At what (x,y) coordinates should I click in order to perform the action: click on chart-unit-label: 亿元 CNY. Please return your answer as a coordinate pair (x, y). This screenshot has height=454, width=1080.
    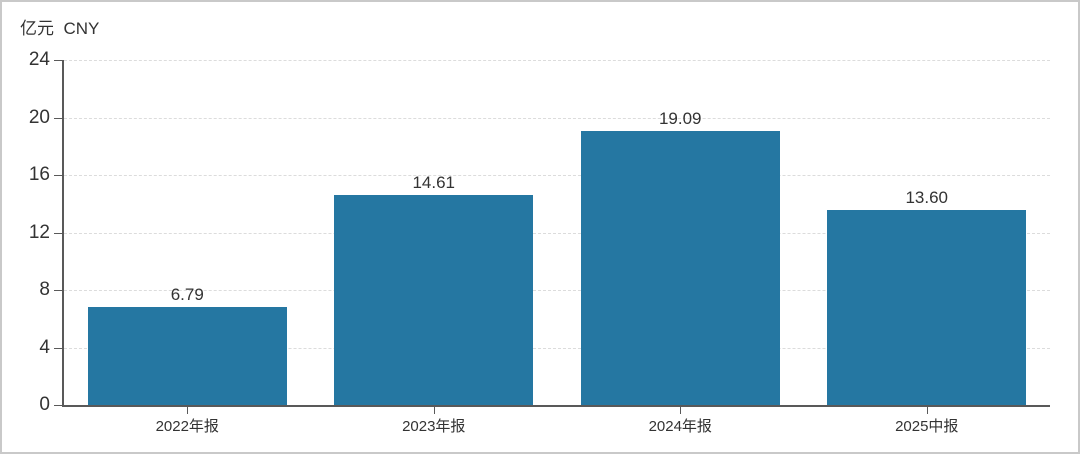
    Looking at the image, I should click on (60, 28).